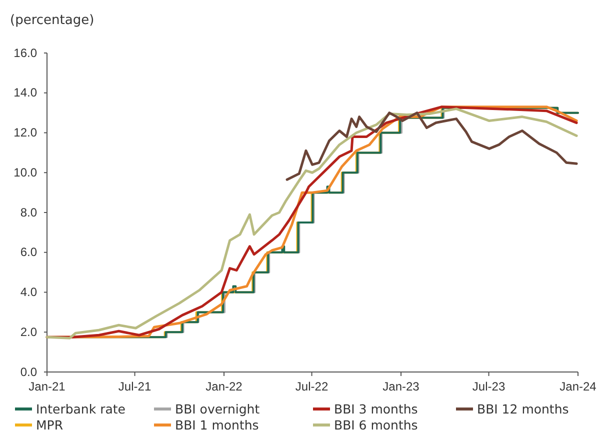 The width and height of the screenshot is (598, 438). Describe the element at coordinates (26, 133) in the screenshot. I see `y-tick-label: 12.0` at that location.